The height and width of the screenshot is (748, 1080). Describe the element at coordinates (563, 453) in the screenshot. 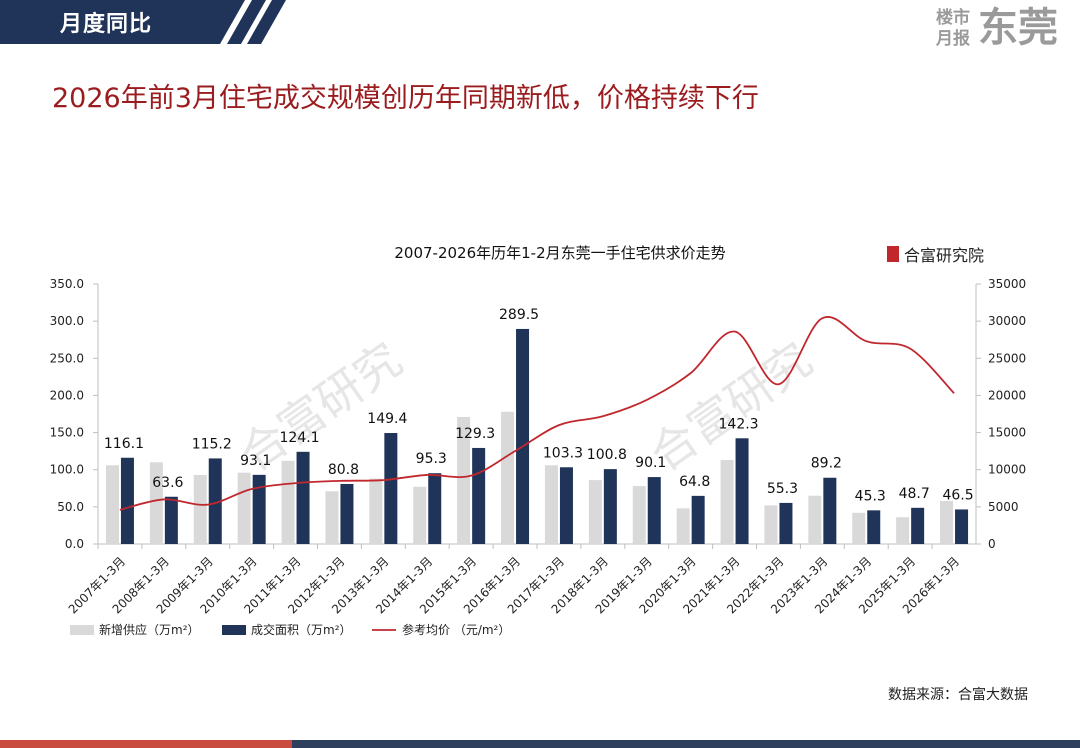

I see `deal-value-label: 103.3` at that location.